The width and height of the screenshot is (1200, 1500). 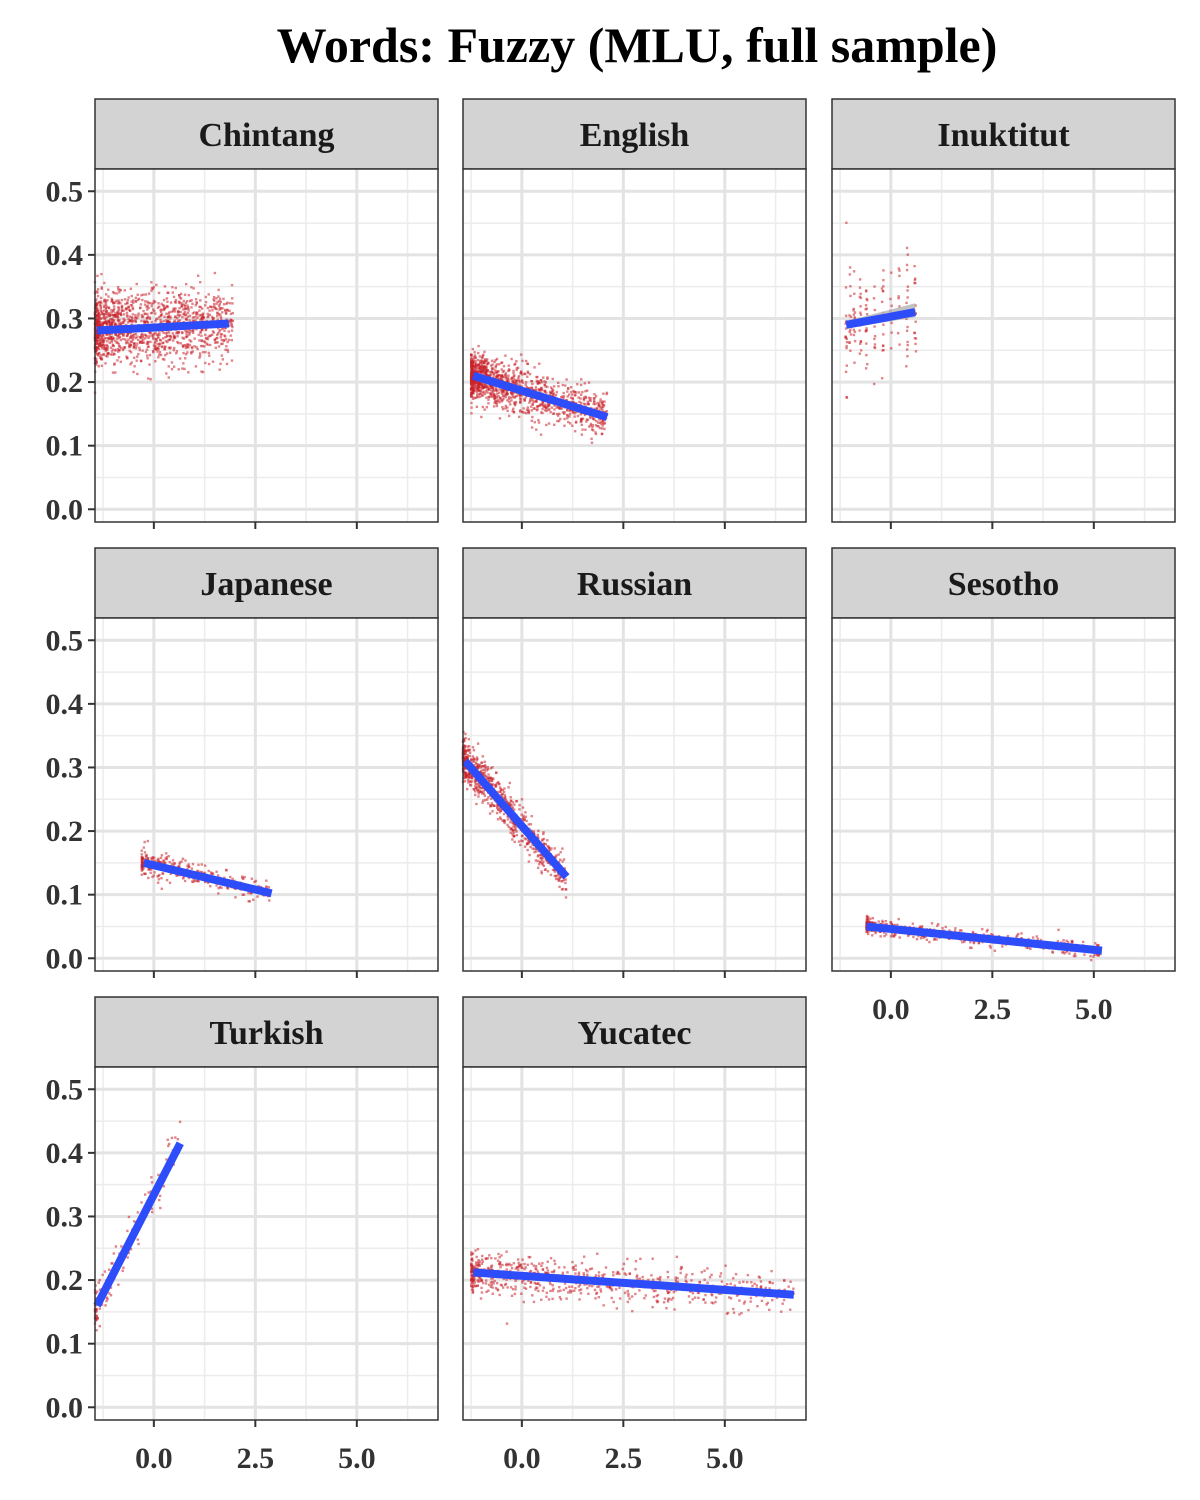 I want to click on y-tick-label: 0.3, so click(x=65, y=318).